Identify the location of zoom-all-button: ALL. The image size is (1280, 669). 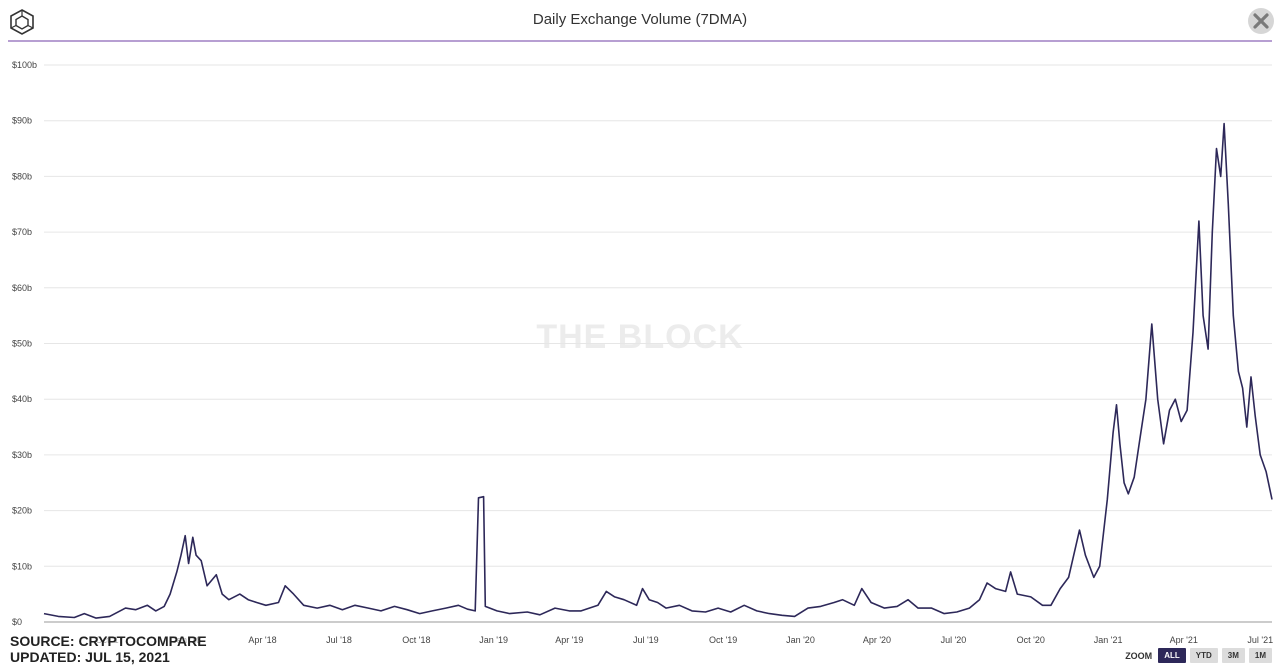
(1172, 655).